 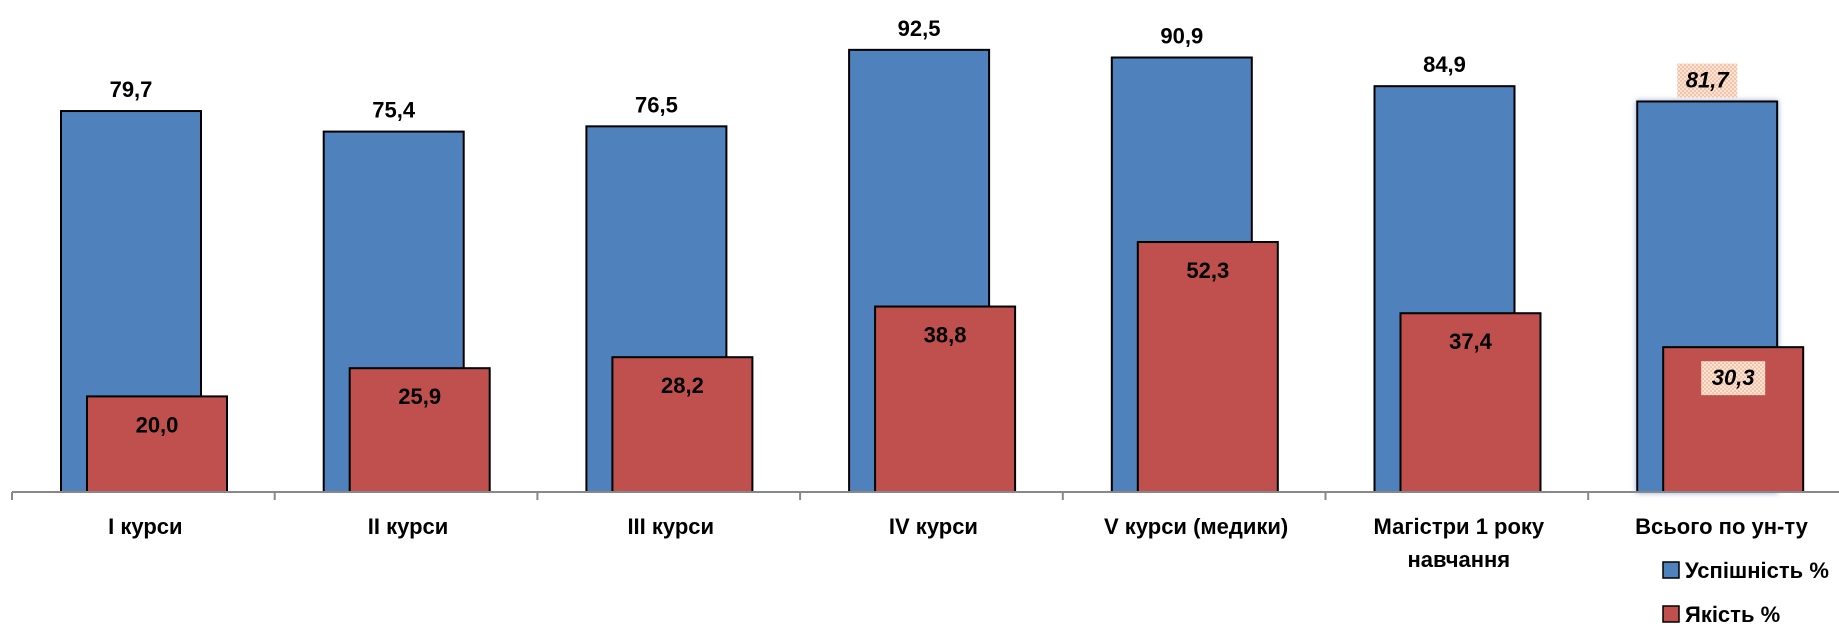 What do you see at coordinates (1722, 526) in the screenshot?
I see `category-label: Всього по ун-ту` at bounding box center [1722, 526].